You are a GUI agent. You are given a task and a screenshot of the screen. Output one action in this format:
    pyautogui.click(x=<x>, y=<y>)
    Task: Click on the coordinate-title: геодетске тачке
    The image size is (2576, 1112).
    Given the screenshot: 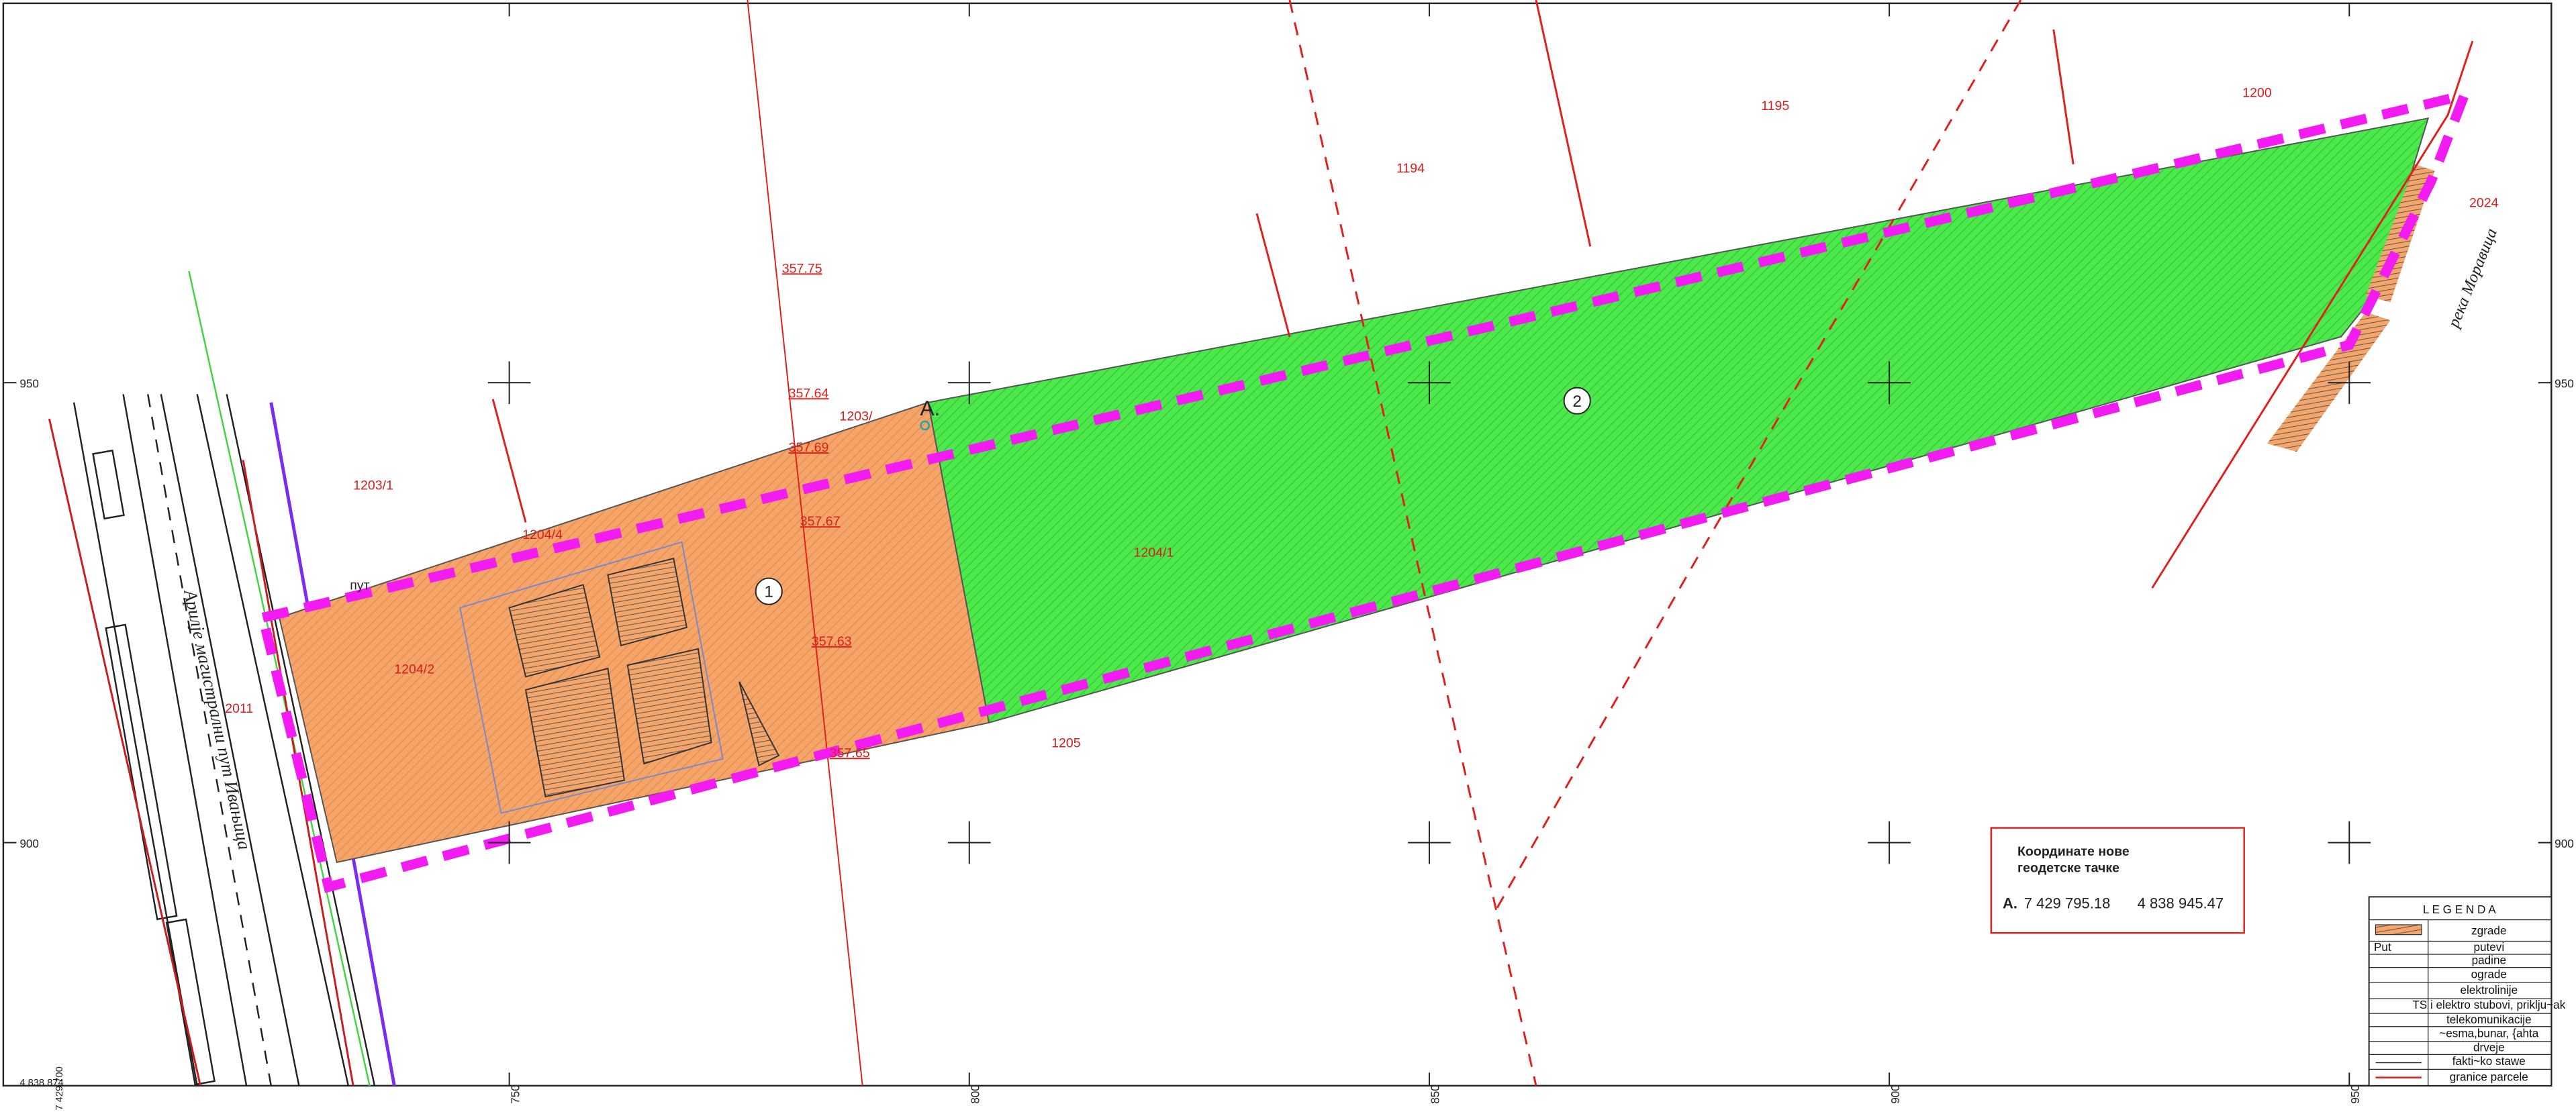 What is the action you would take?
    pyautogui.click(x=2068, y=868)
    